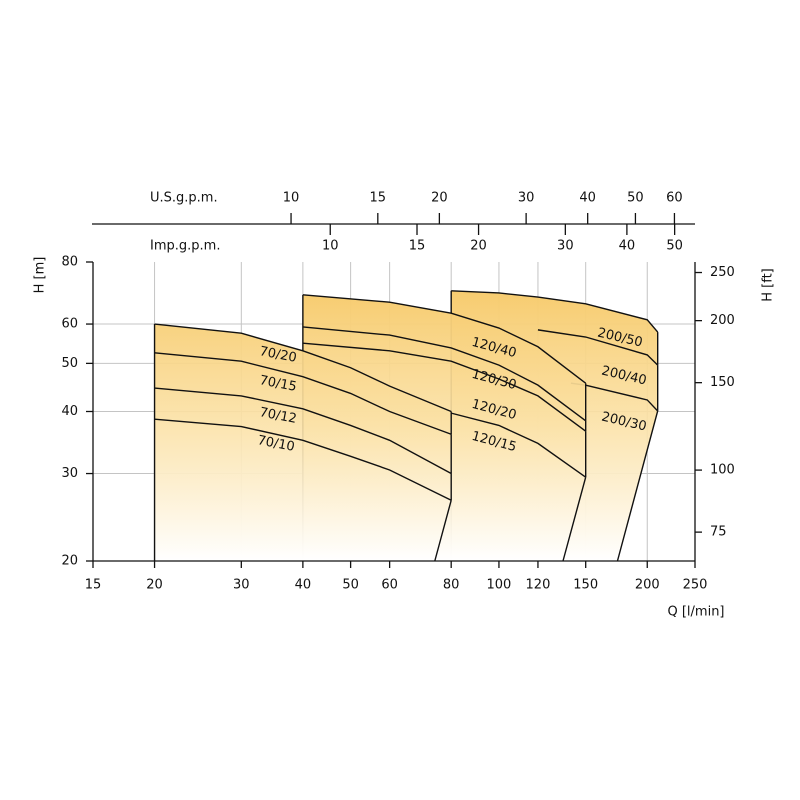 The image size is (800, 800). I want to click on y2-tick-label: 250, so click(722, 272).